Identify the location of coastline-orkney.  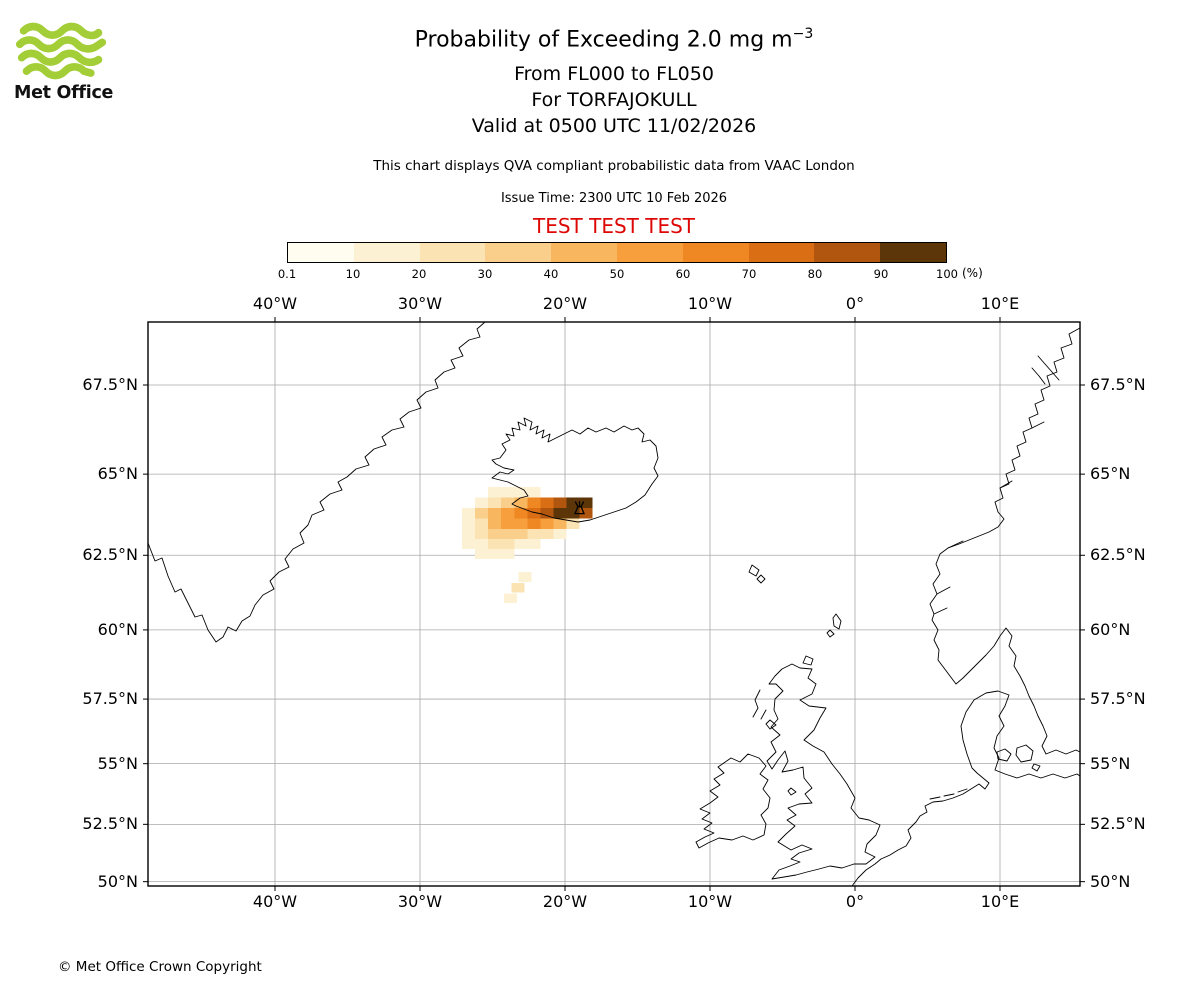
(808, 660).